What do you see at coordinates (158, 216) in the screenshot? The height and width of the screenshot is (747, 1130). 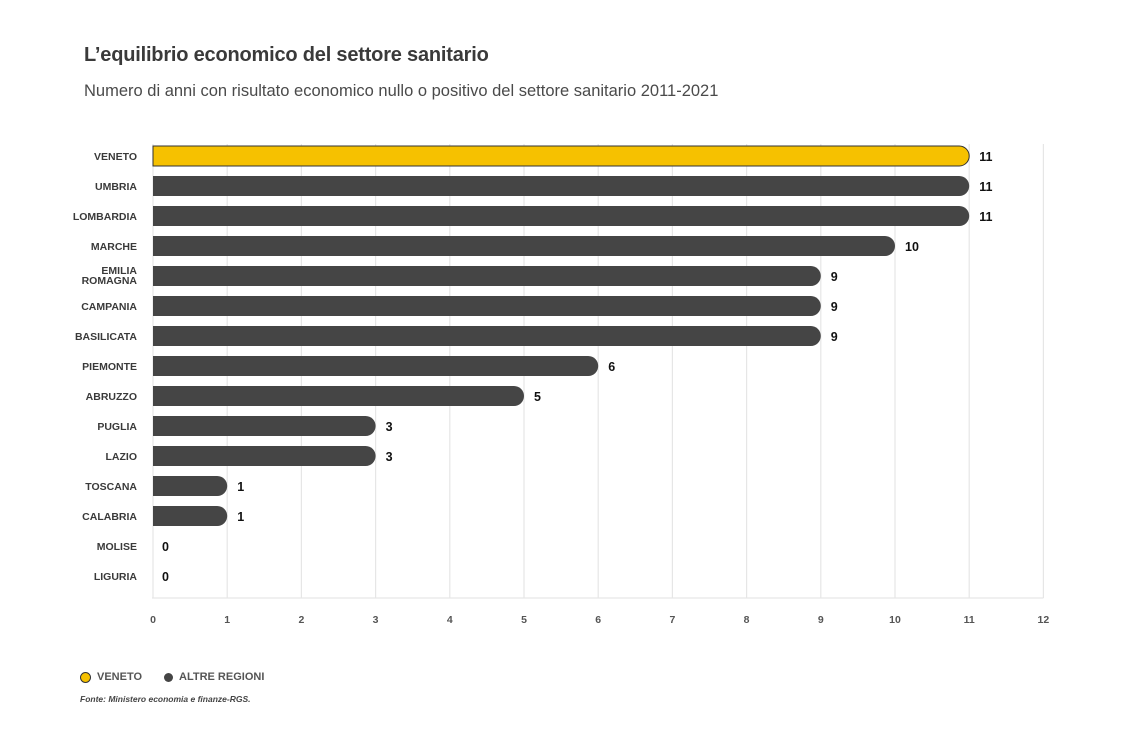 I see `bar-left-edge-lombardia` at bounding box center [158, 216].